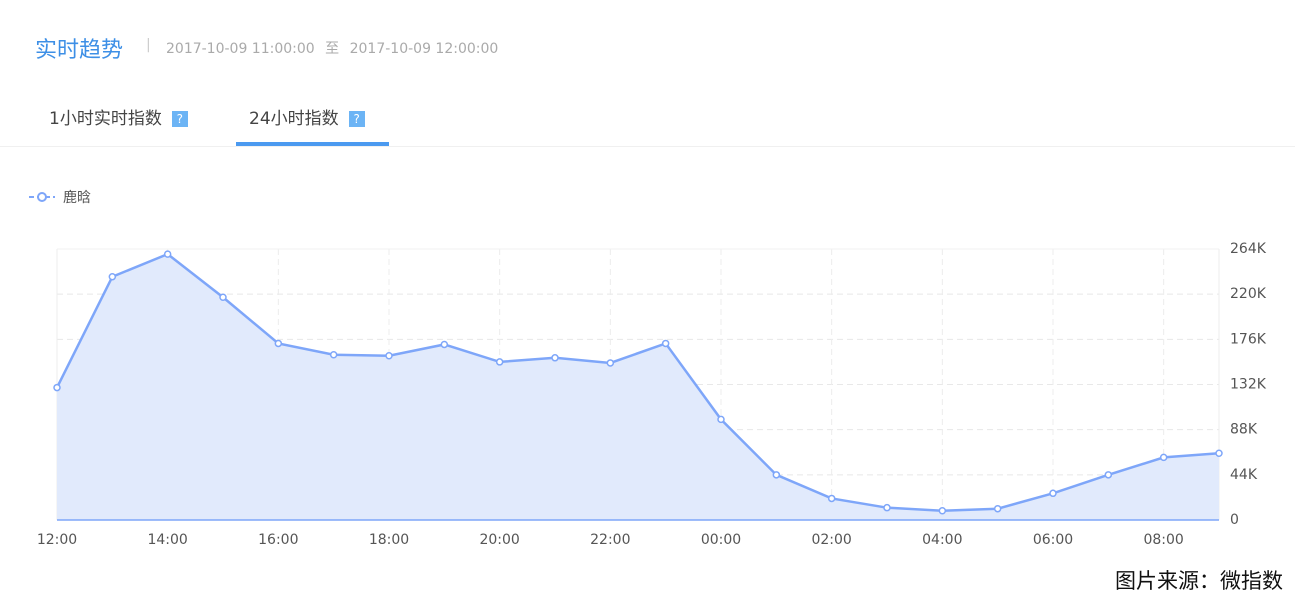 The height and width of the screenshot is (600, 1295). I want to click on x-tick-label: 20:00, so click(499, 540).